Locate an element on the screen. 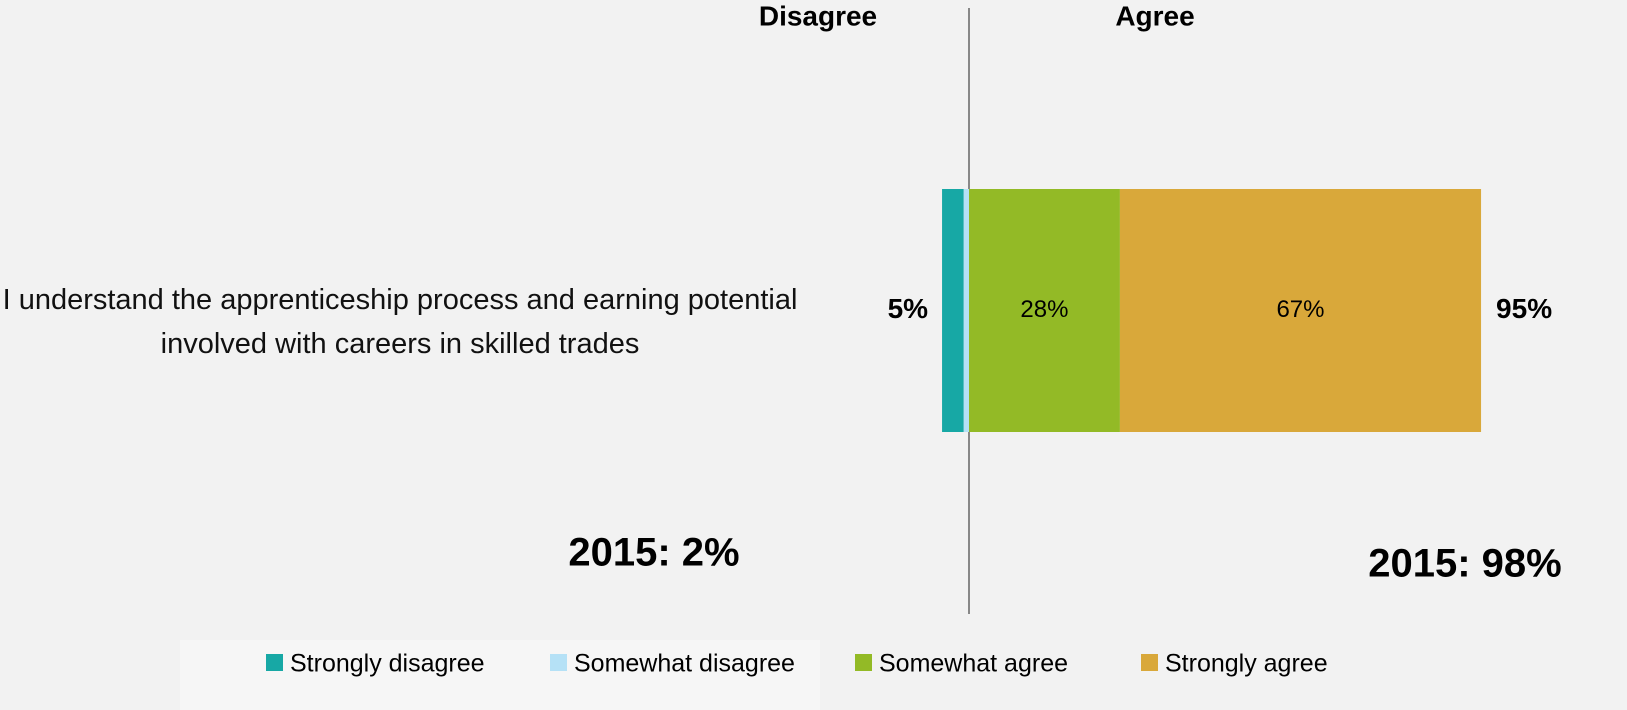 The height and width of the screenshot is (710, 1627). total-label: 95% is located at coordinates (1524, 308).